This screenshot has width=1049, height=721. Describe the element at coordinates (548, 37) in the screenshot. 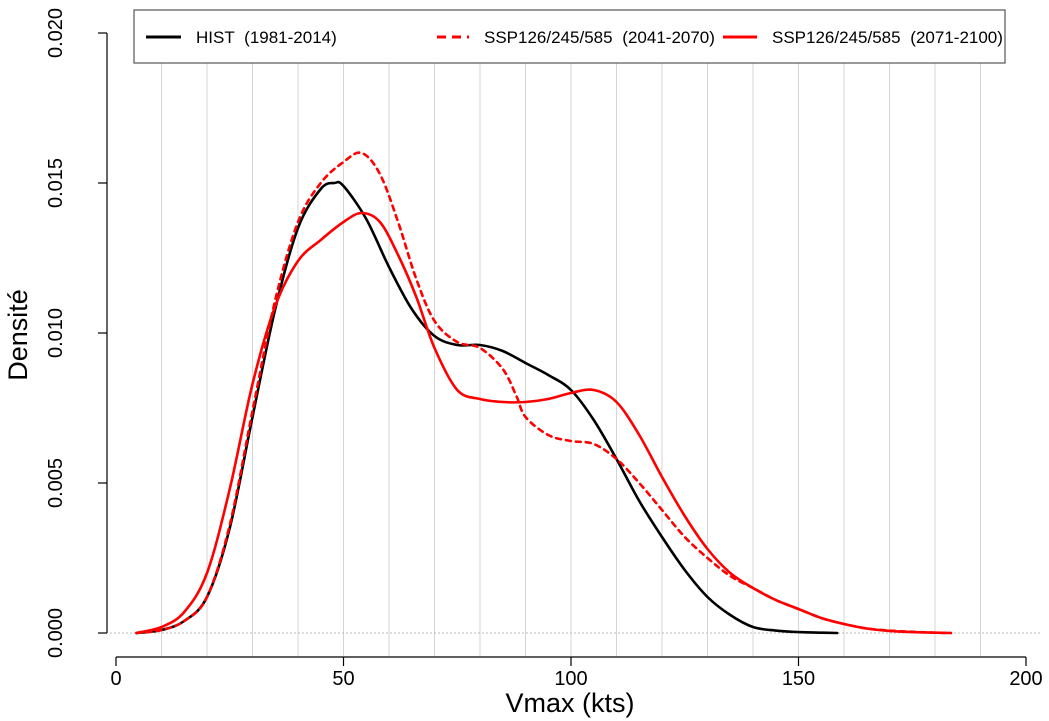

I see `legend-label-ssp-mid: SSP126/245/585` at that location.